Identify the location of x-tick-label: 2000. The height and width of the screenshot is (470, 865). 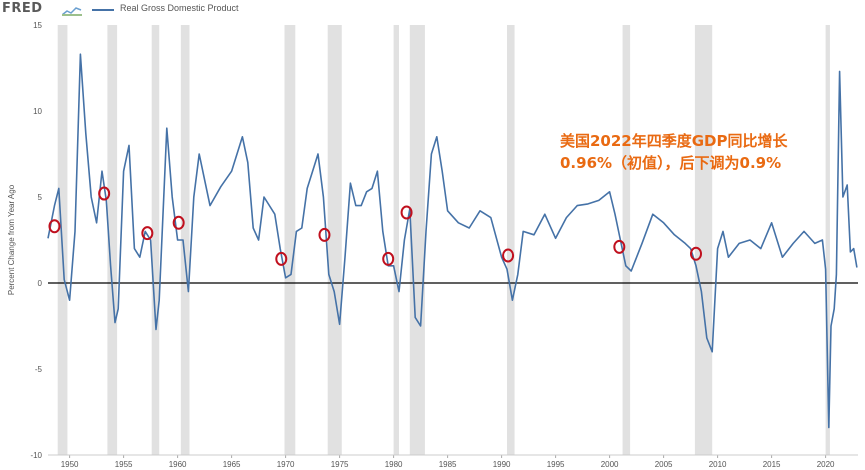
(610, 464).